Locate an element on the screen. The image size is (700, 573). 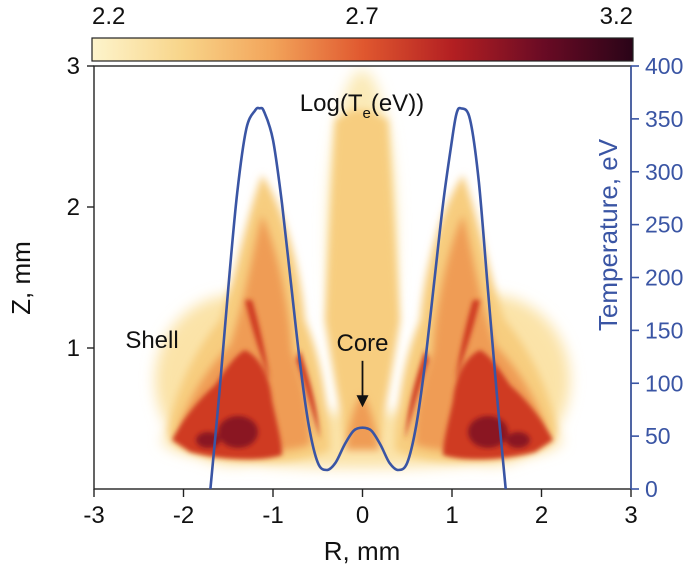
core-arrow is located at coordinates (362, 384).